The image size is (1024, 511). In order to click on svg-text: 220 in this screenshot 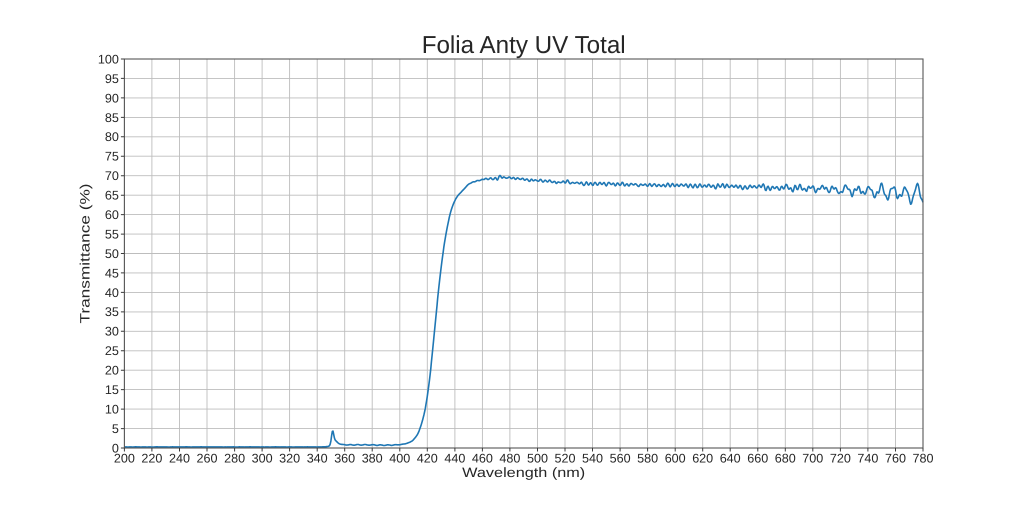, I will do `click(151, 458)`.